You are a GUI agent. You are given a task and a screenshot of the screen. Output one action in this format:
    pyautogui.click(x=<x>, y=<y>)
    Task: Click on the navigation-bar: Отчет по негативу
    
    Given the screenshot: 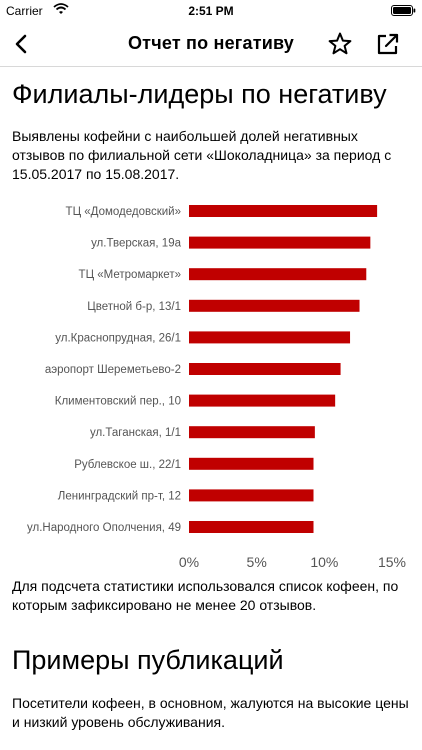 What is the action you would take?
    pyautogui.click(x=211, y=44)
    